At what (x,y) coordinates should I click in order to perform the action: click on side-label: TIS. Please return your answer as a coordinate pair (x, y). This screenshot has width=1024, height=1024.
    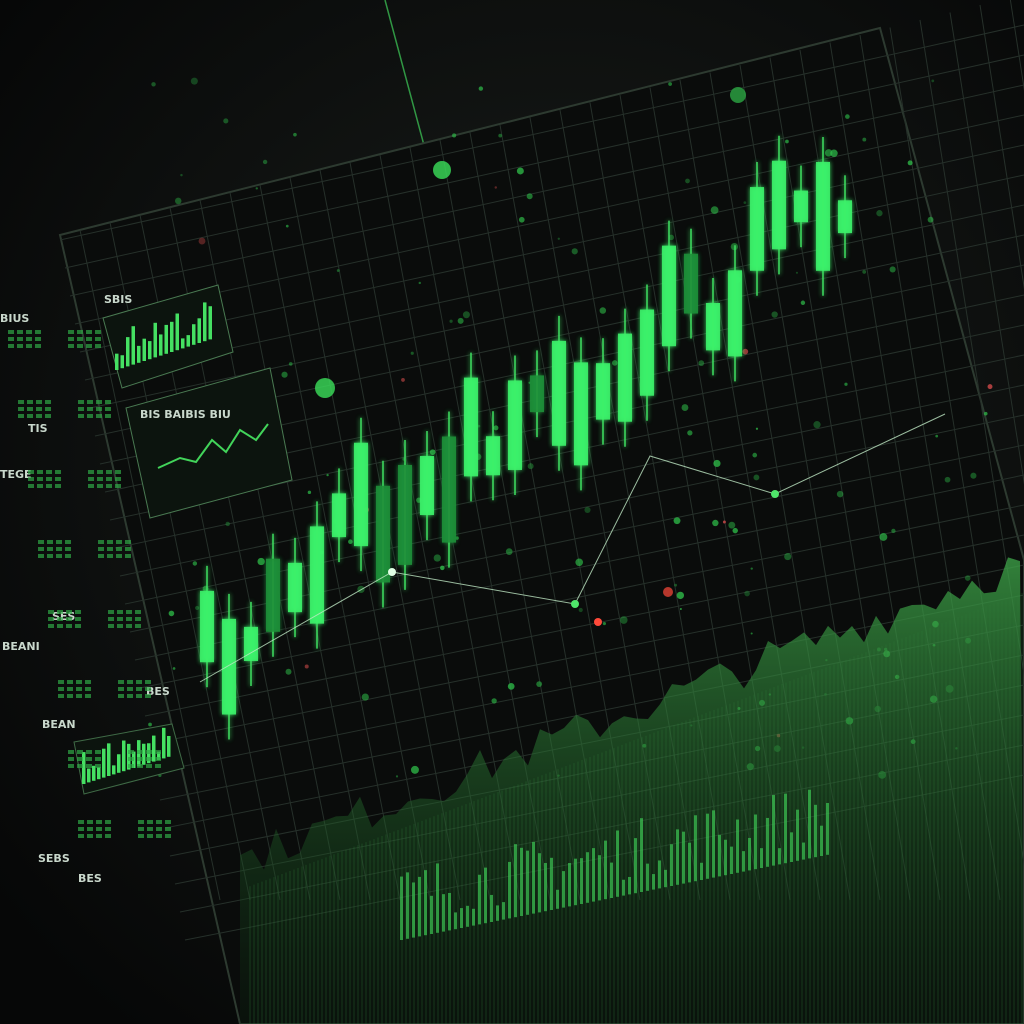
    Looking at the image, I should click on (38, 428).